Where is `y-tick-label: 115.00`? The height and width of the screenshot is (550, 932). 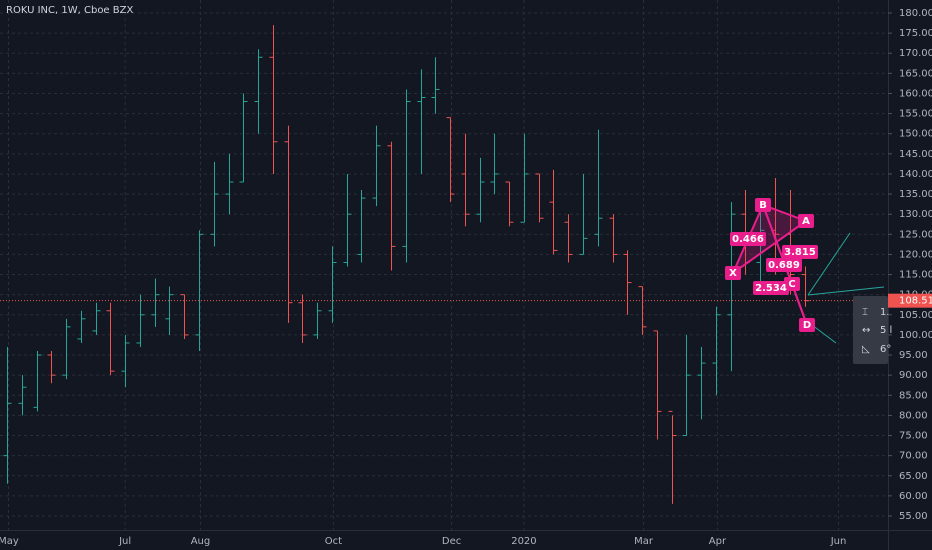 y-tick-label: 115.00 is located at coordinates (915, 275).